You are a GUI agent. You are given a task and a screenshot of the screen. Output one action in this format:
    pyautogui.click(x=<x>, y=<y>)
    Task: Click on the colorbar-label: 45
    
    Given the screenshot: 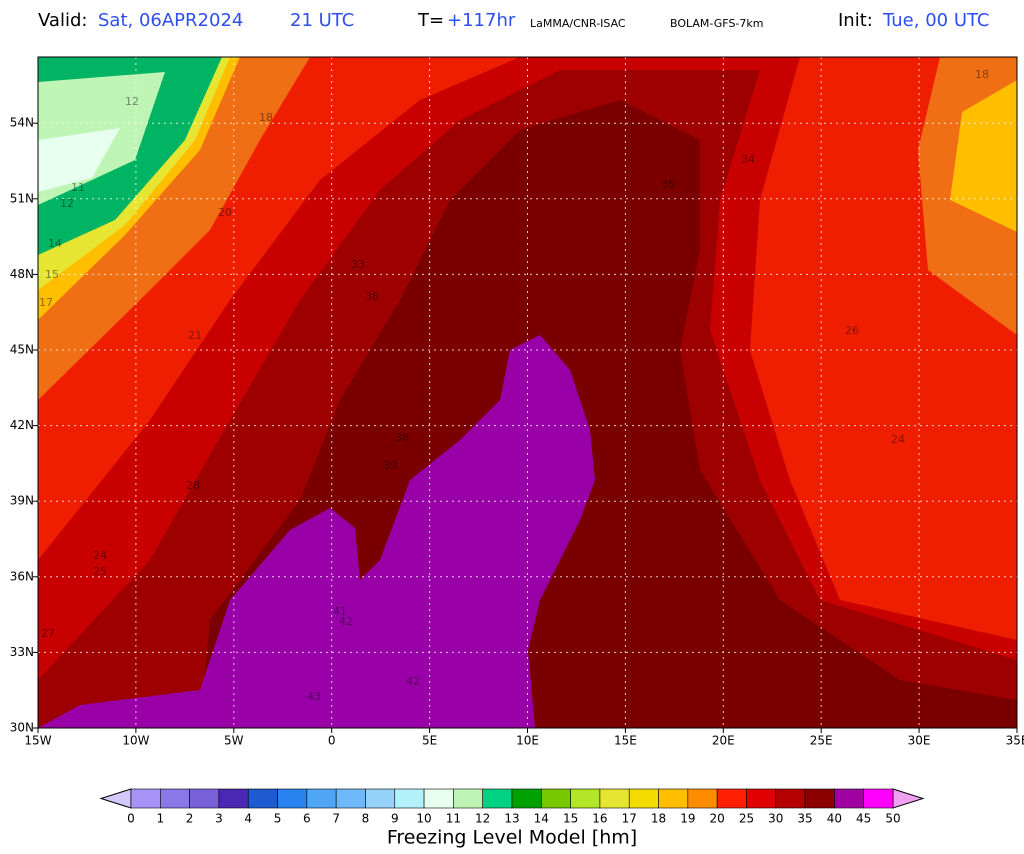 What is the action you would take?
    pyautogui.click(x=863, y=819)
    